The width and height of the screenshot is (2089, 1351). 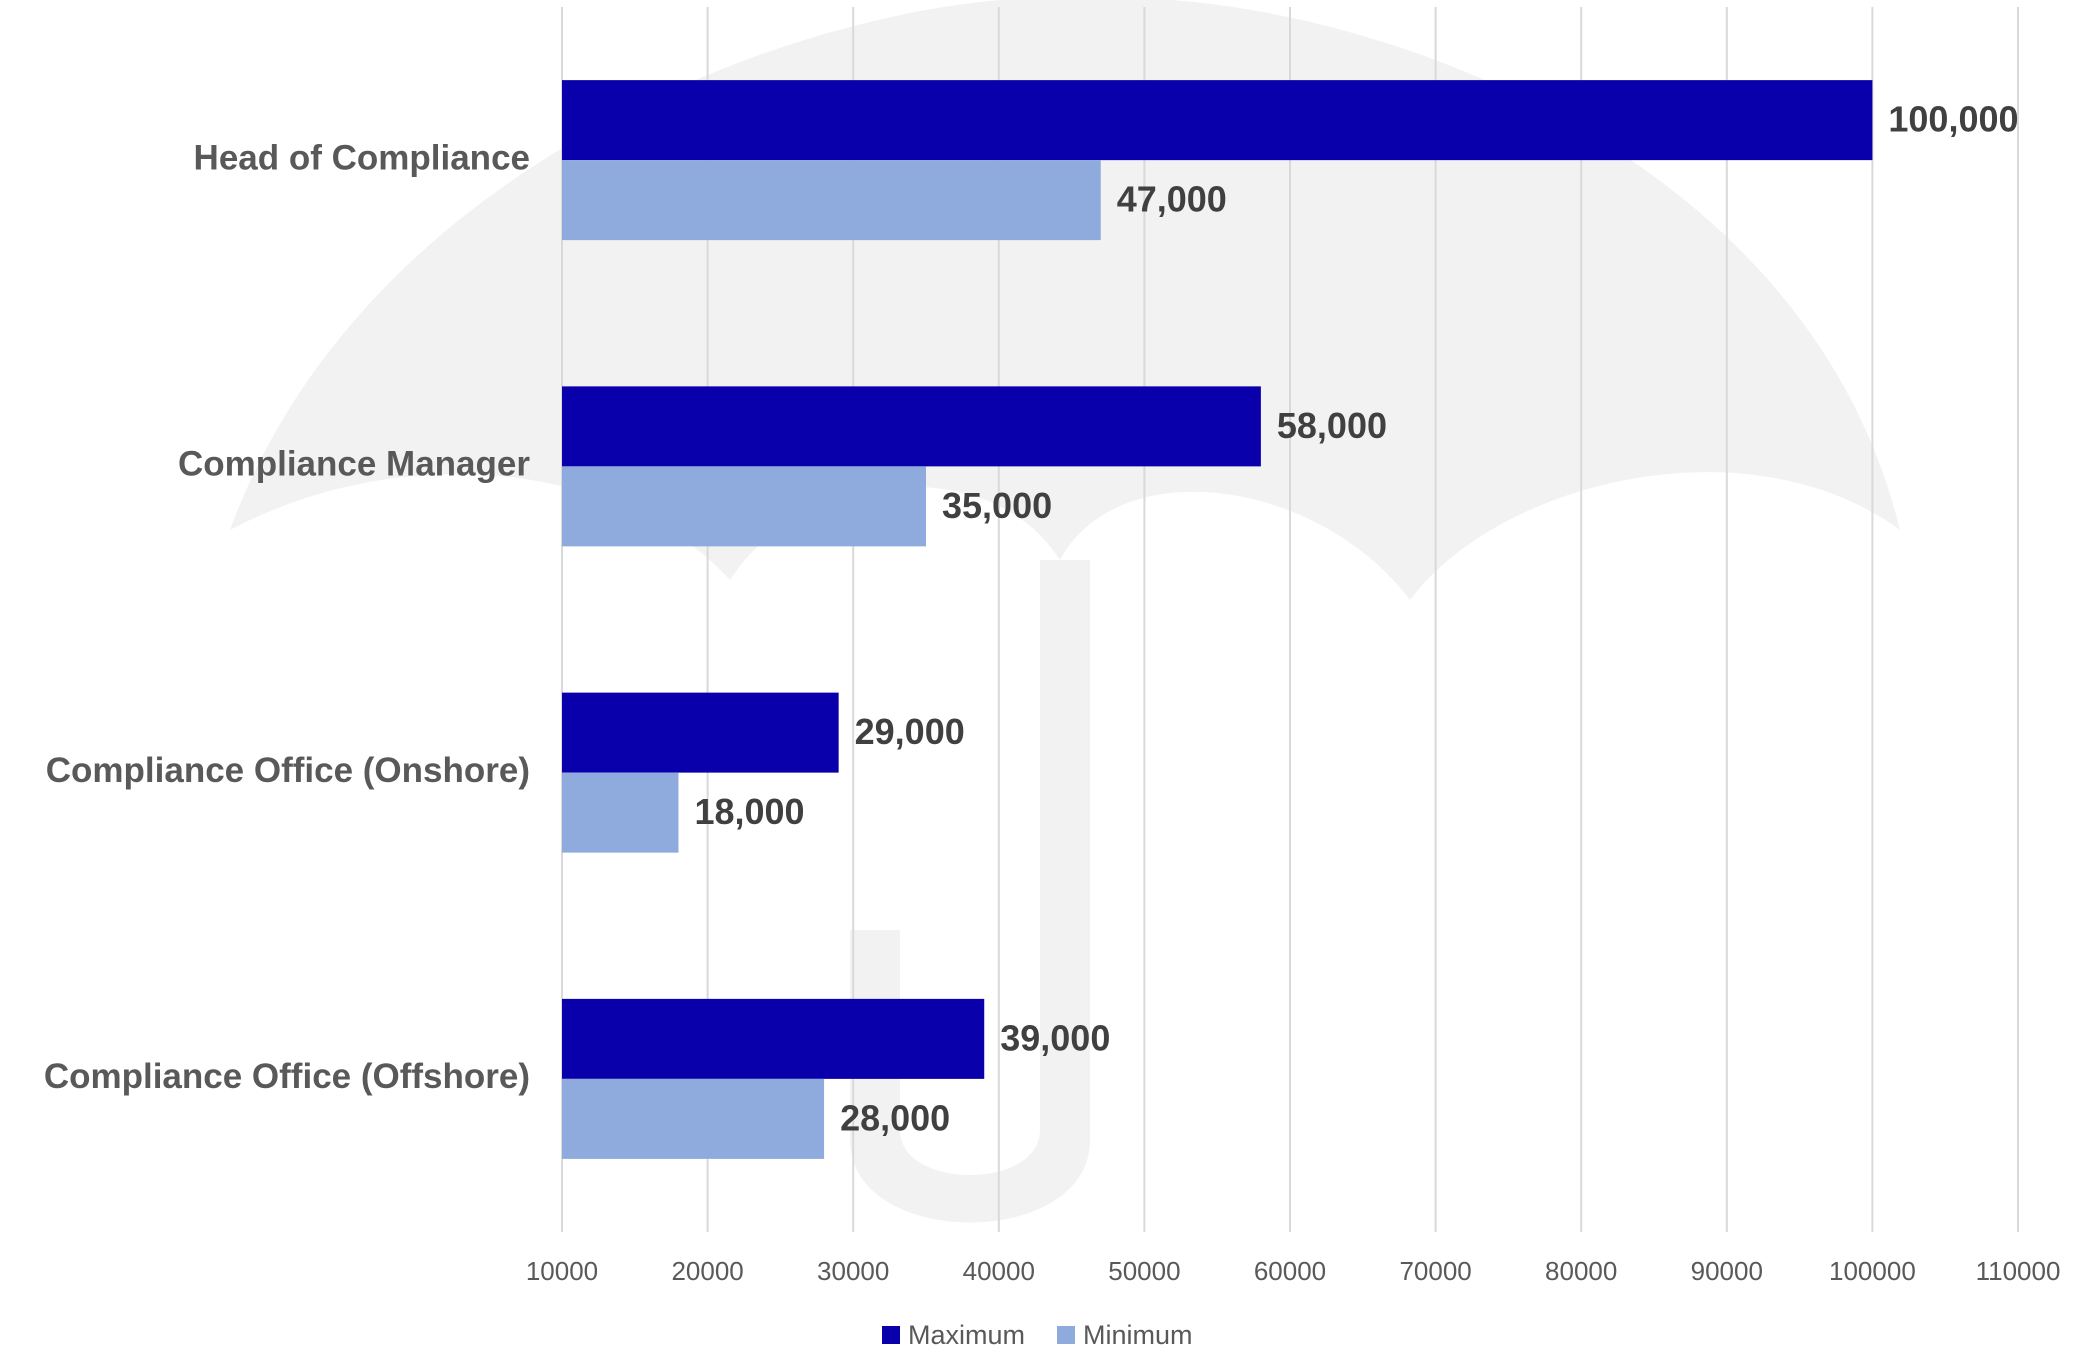 What do you see at coordinates (910, 731) in the screenshot?
I see `data-label: 29,000` at bounding box center [910, 731].